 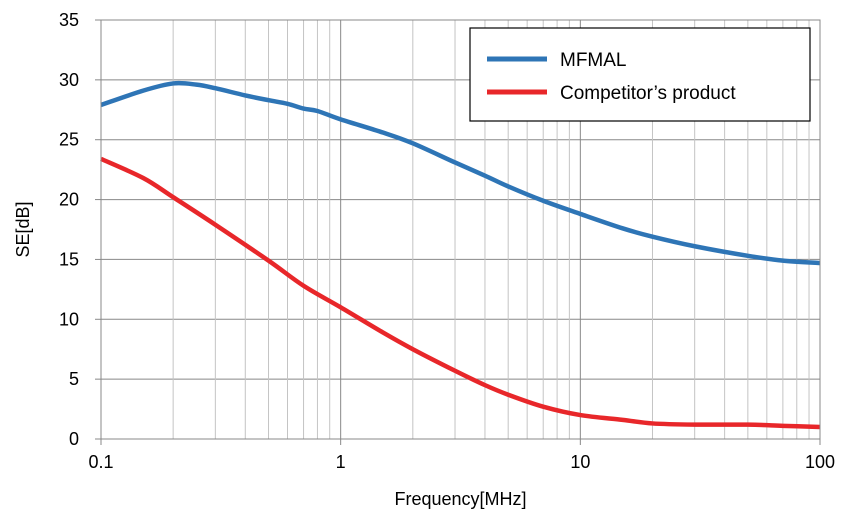 I want to click on x-tick-label: 100, so click(x=820, y=462).